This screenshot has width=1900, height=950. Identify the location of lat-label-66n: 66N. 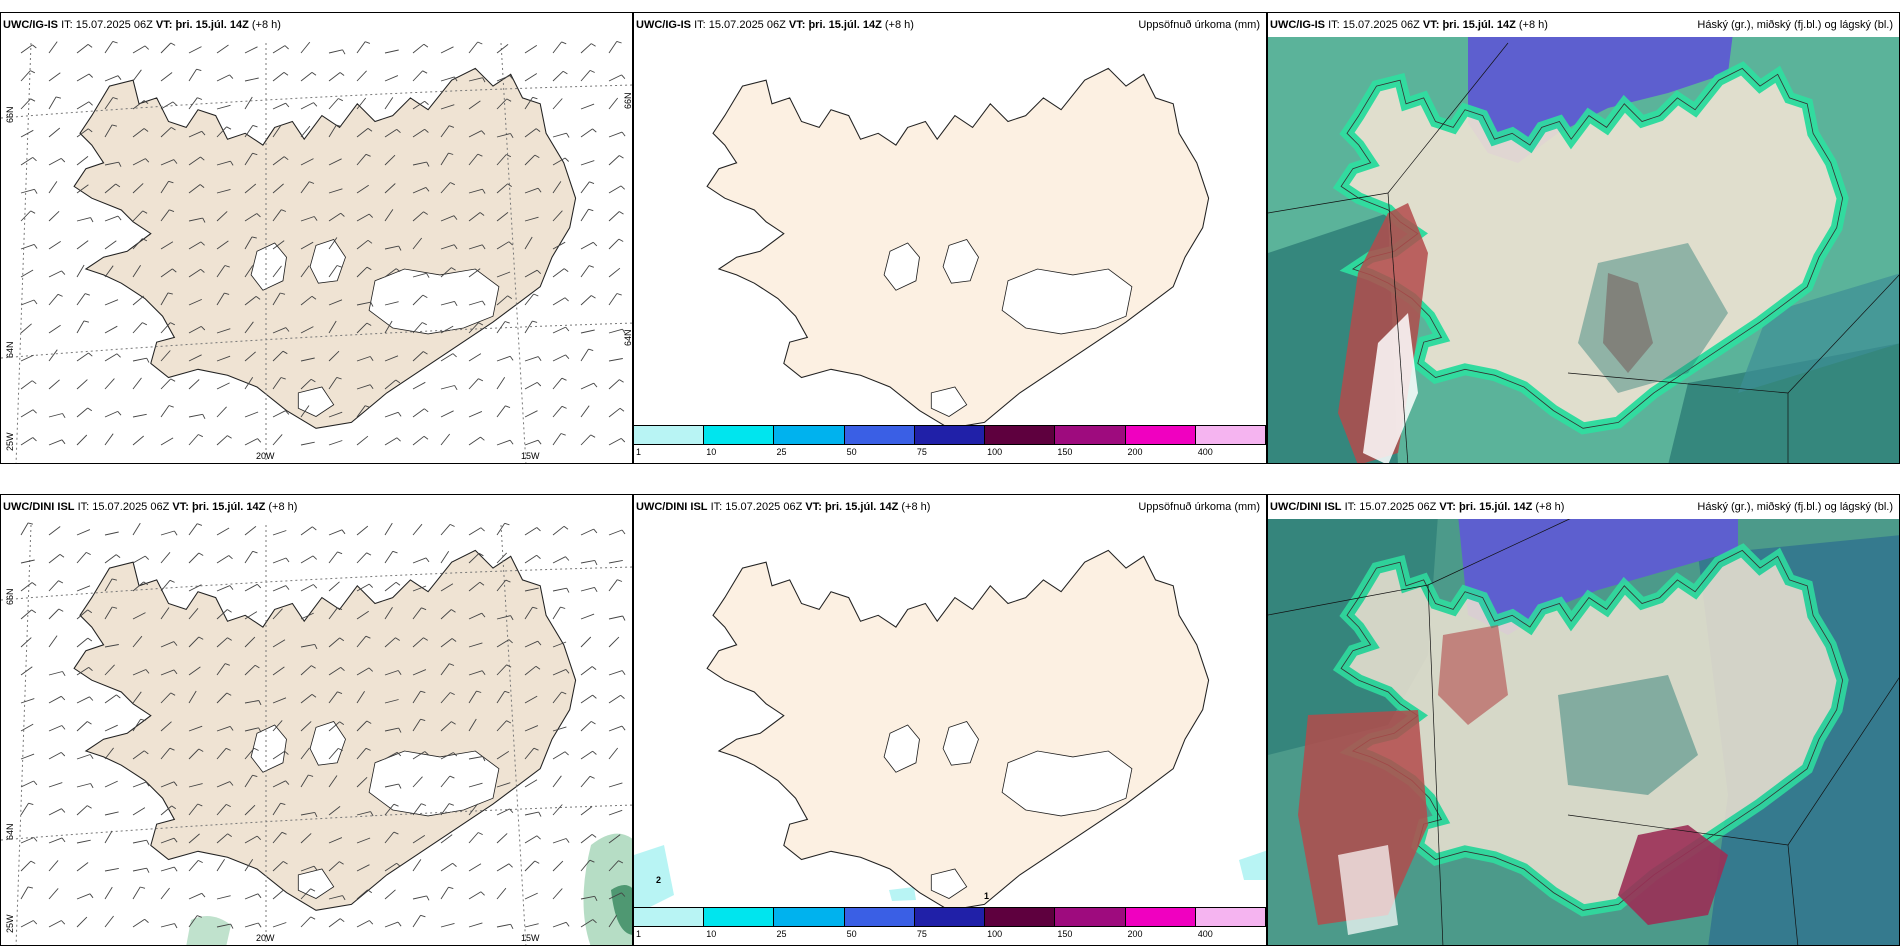
(10, 596).